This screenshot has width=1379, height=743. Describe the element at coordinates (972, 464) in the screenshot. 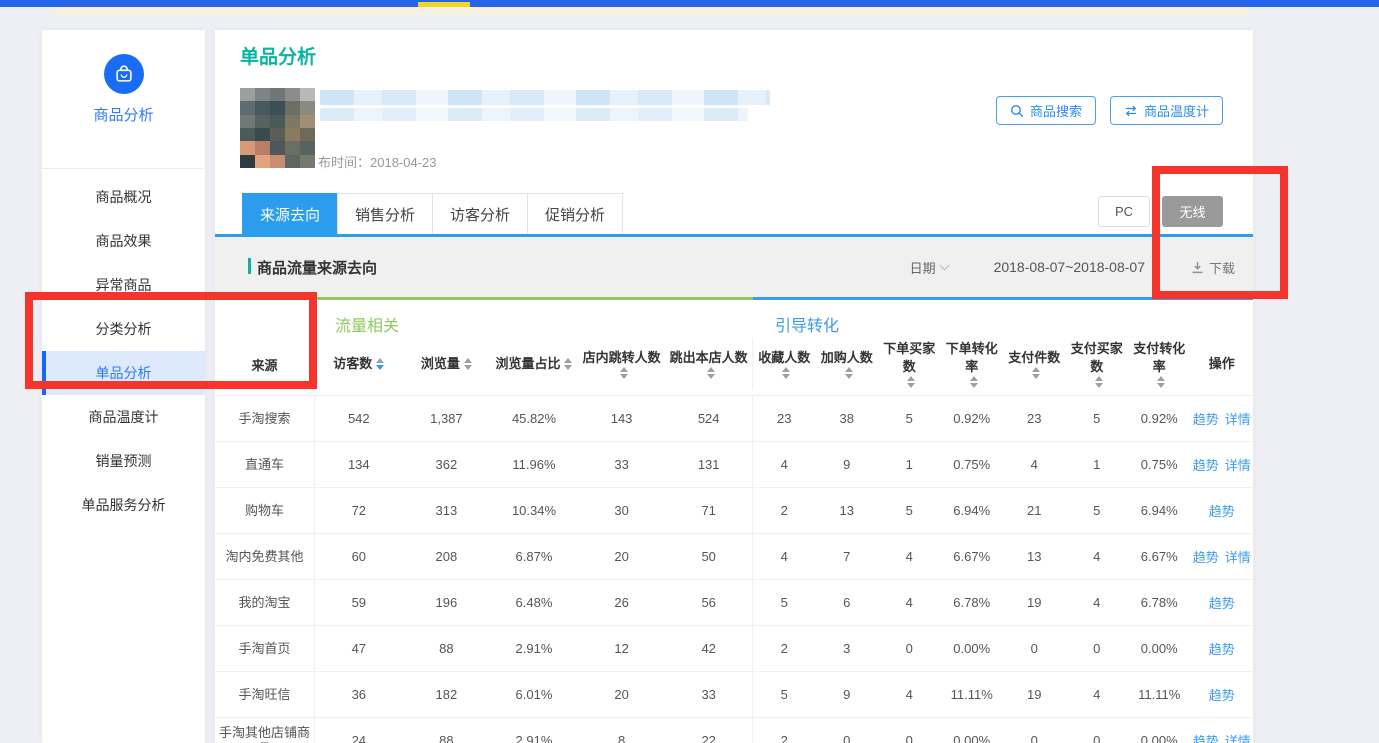

I see `value-cell: 0.75%` at that location.